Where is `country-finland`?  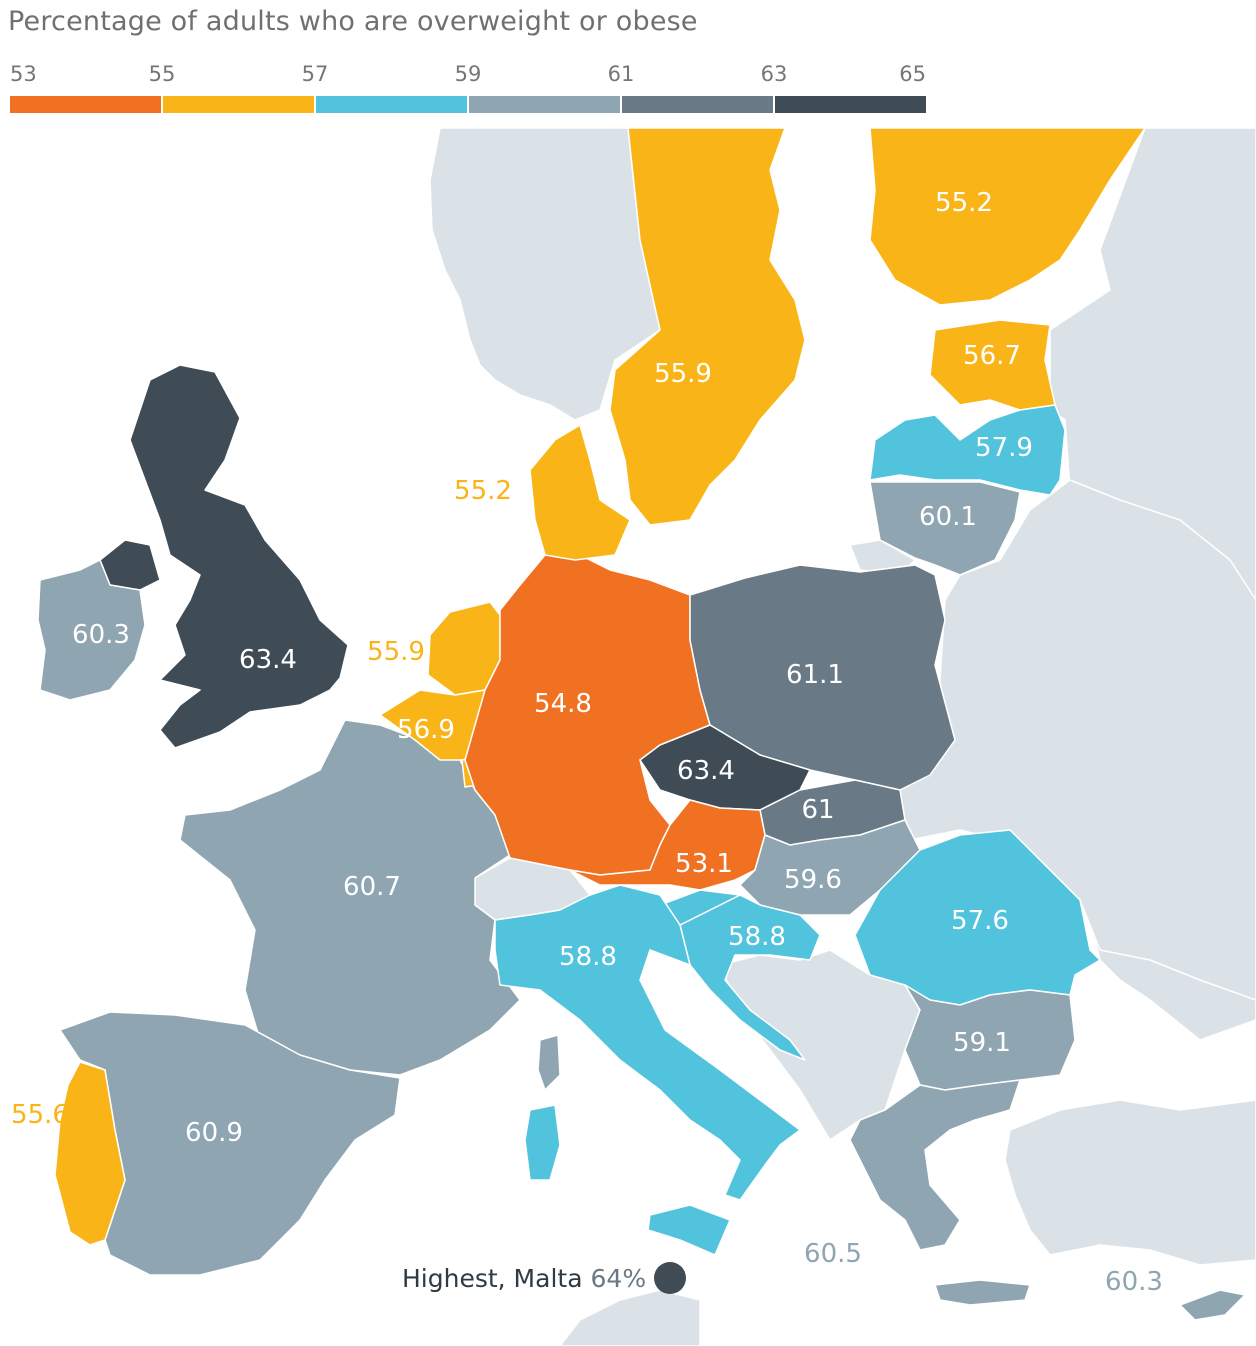 country-finland is located at coordinates (1007, 216).